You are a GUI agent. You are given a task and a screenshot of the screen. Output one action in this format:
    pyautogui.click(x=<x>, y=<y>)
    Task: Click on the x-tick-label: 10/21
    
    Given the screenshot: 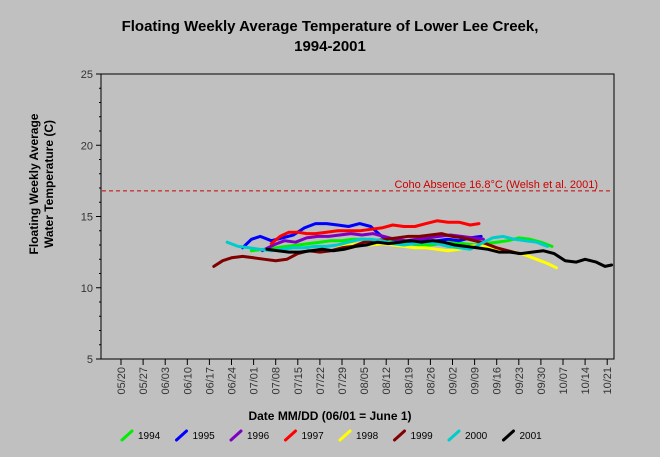 What is the action you would take?
    pyautogui.click(x=608, y=381)
    